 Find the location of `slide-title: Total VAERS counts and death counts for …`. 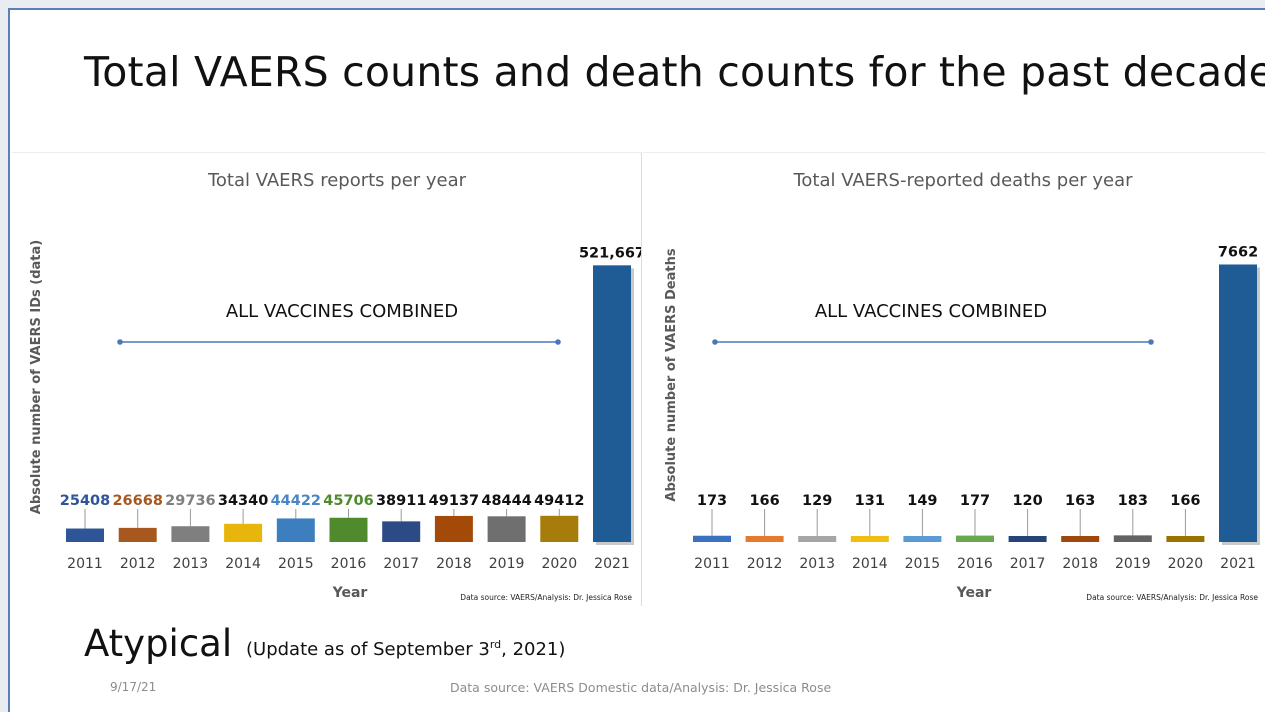

slide-title: Total VAERS counts and death counts for … is located at coordinates (674, 72).